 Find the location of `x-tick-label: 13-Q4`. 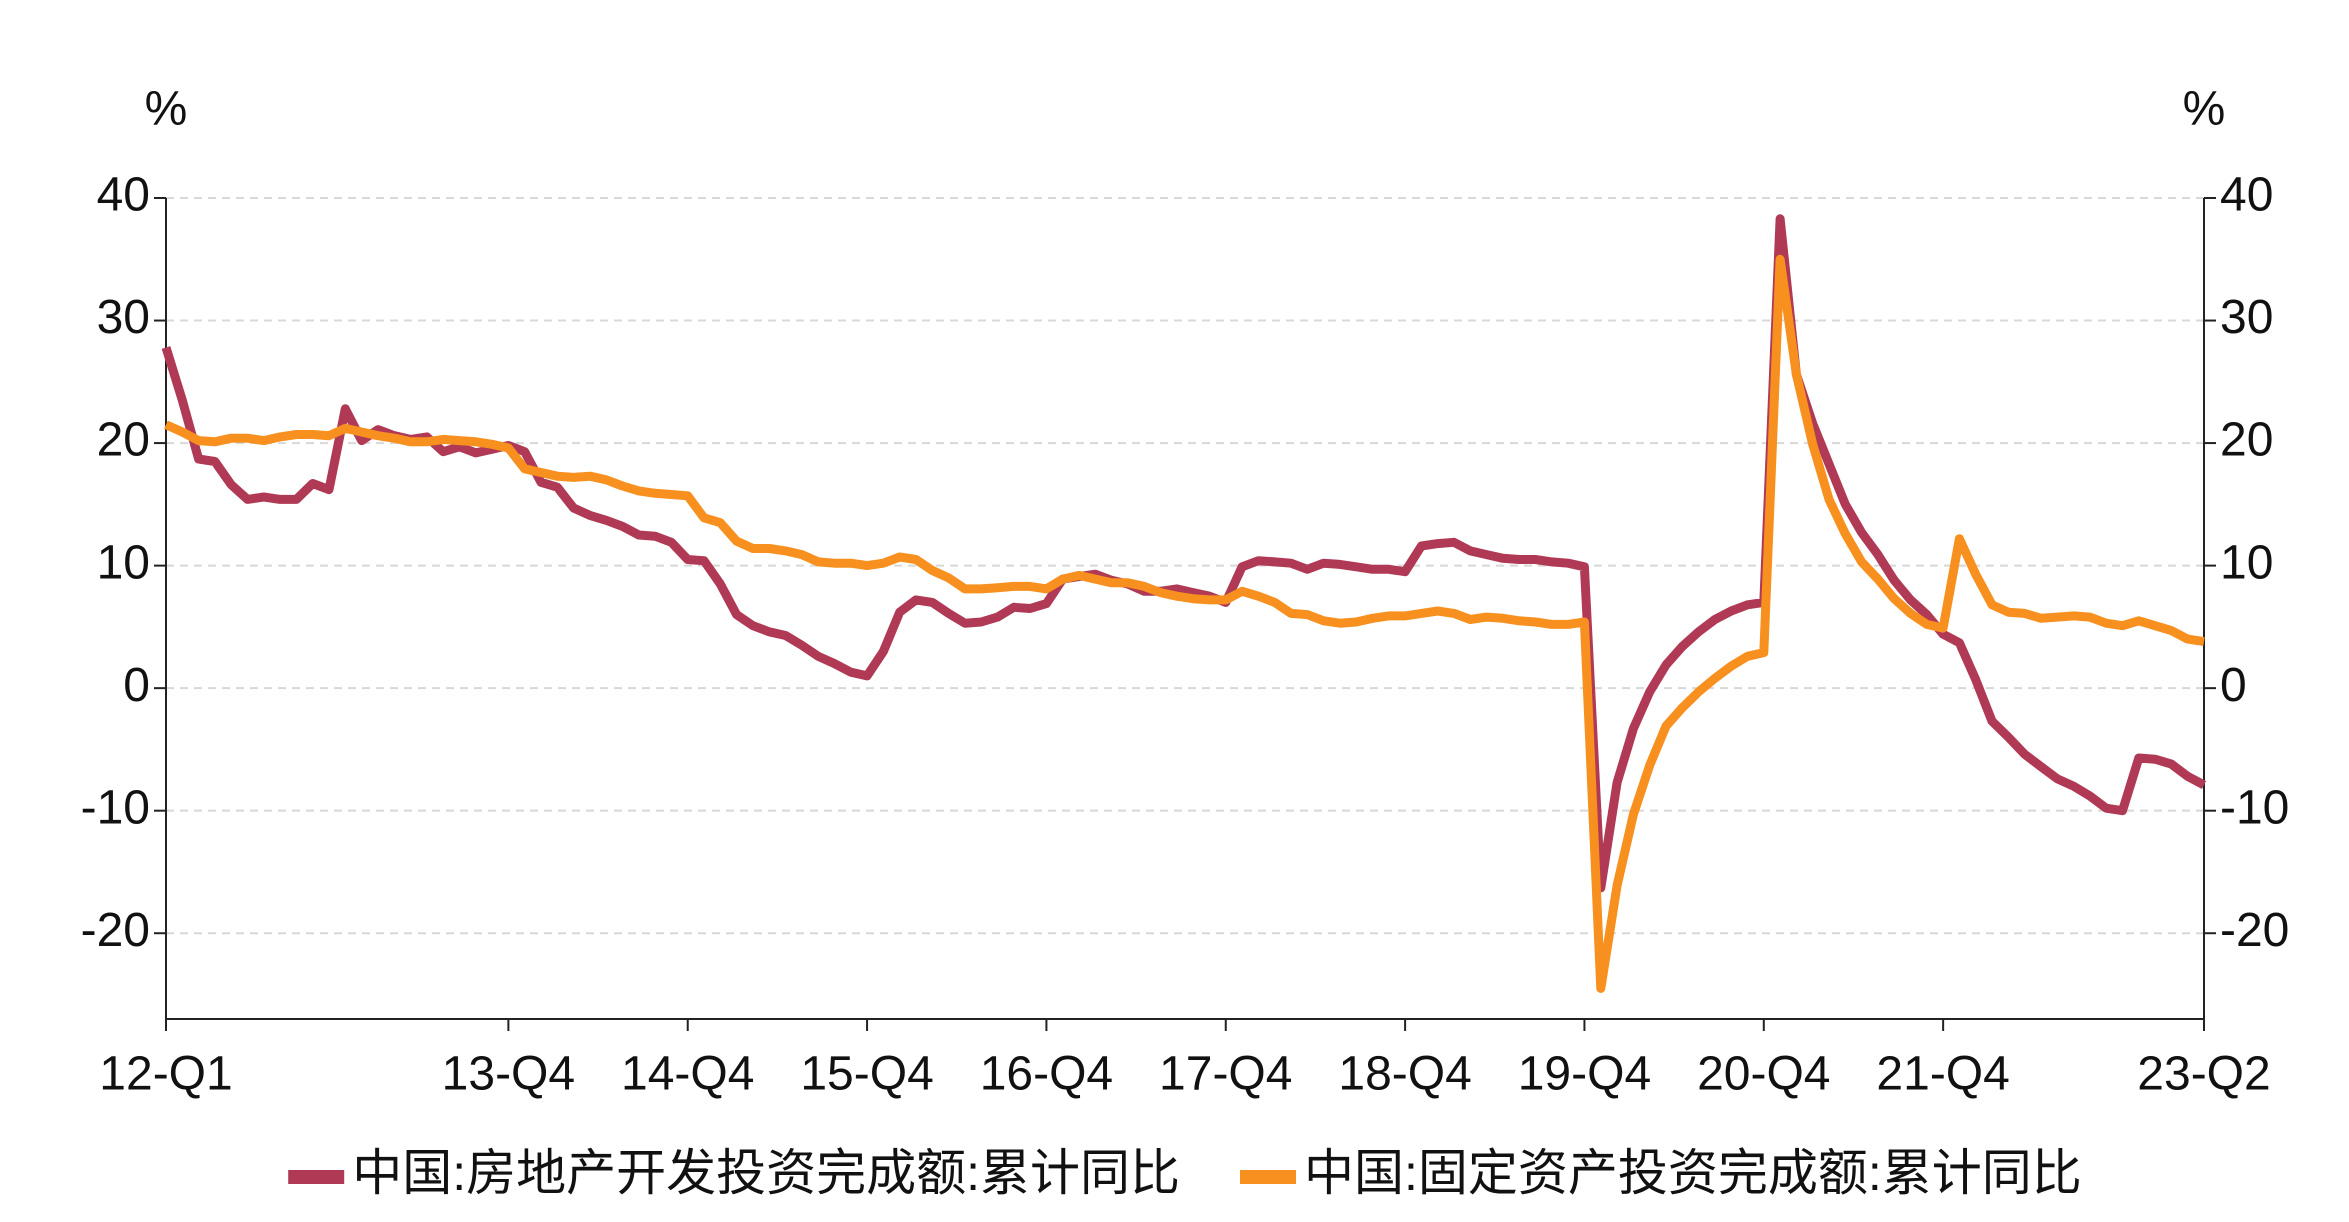

x-tick-label: 13-Q4 is located at coordinates (508, 1074).